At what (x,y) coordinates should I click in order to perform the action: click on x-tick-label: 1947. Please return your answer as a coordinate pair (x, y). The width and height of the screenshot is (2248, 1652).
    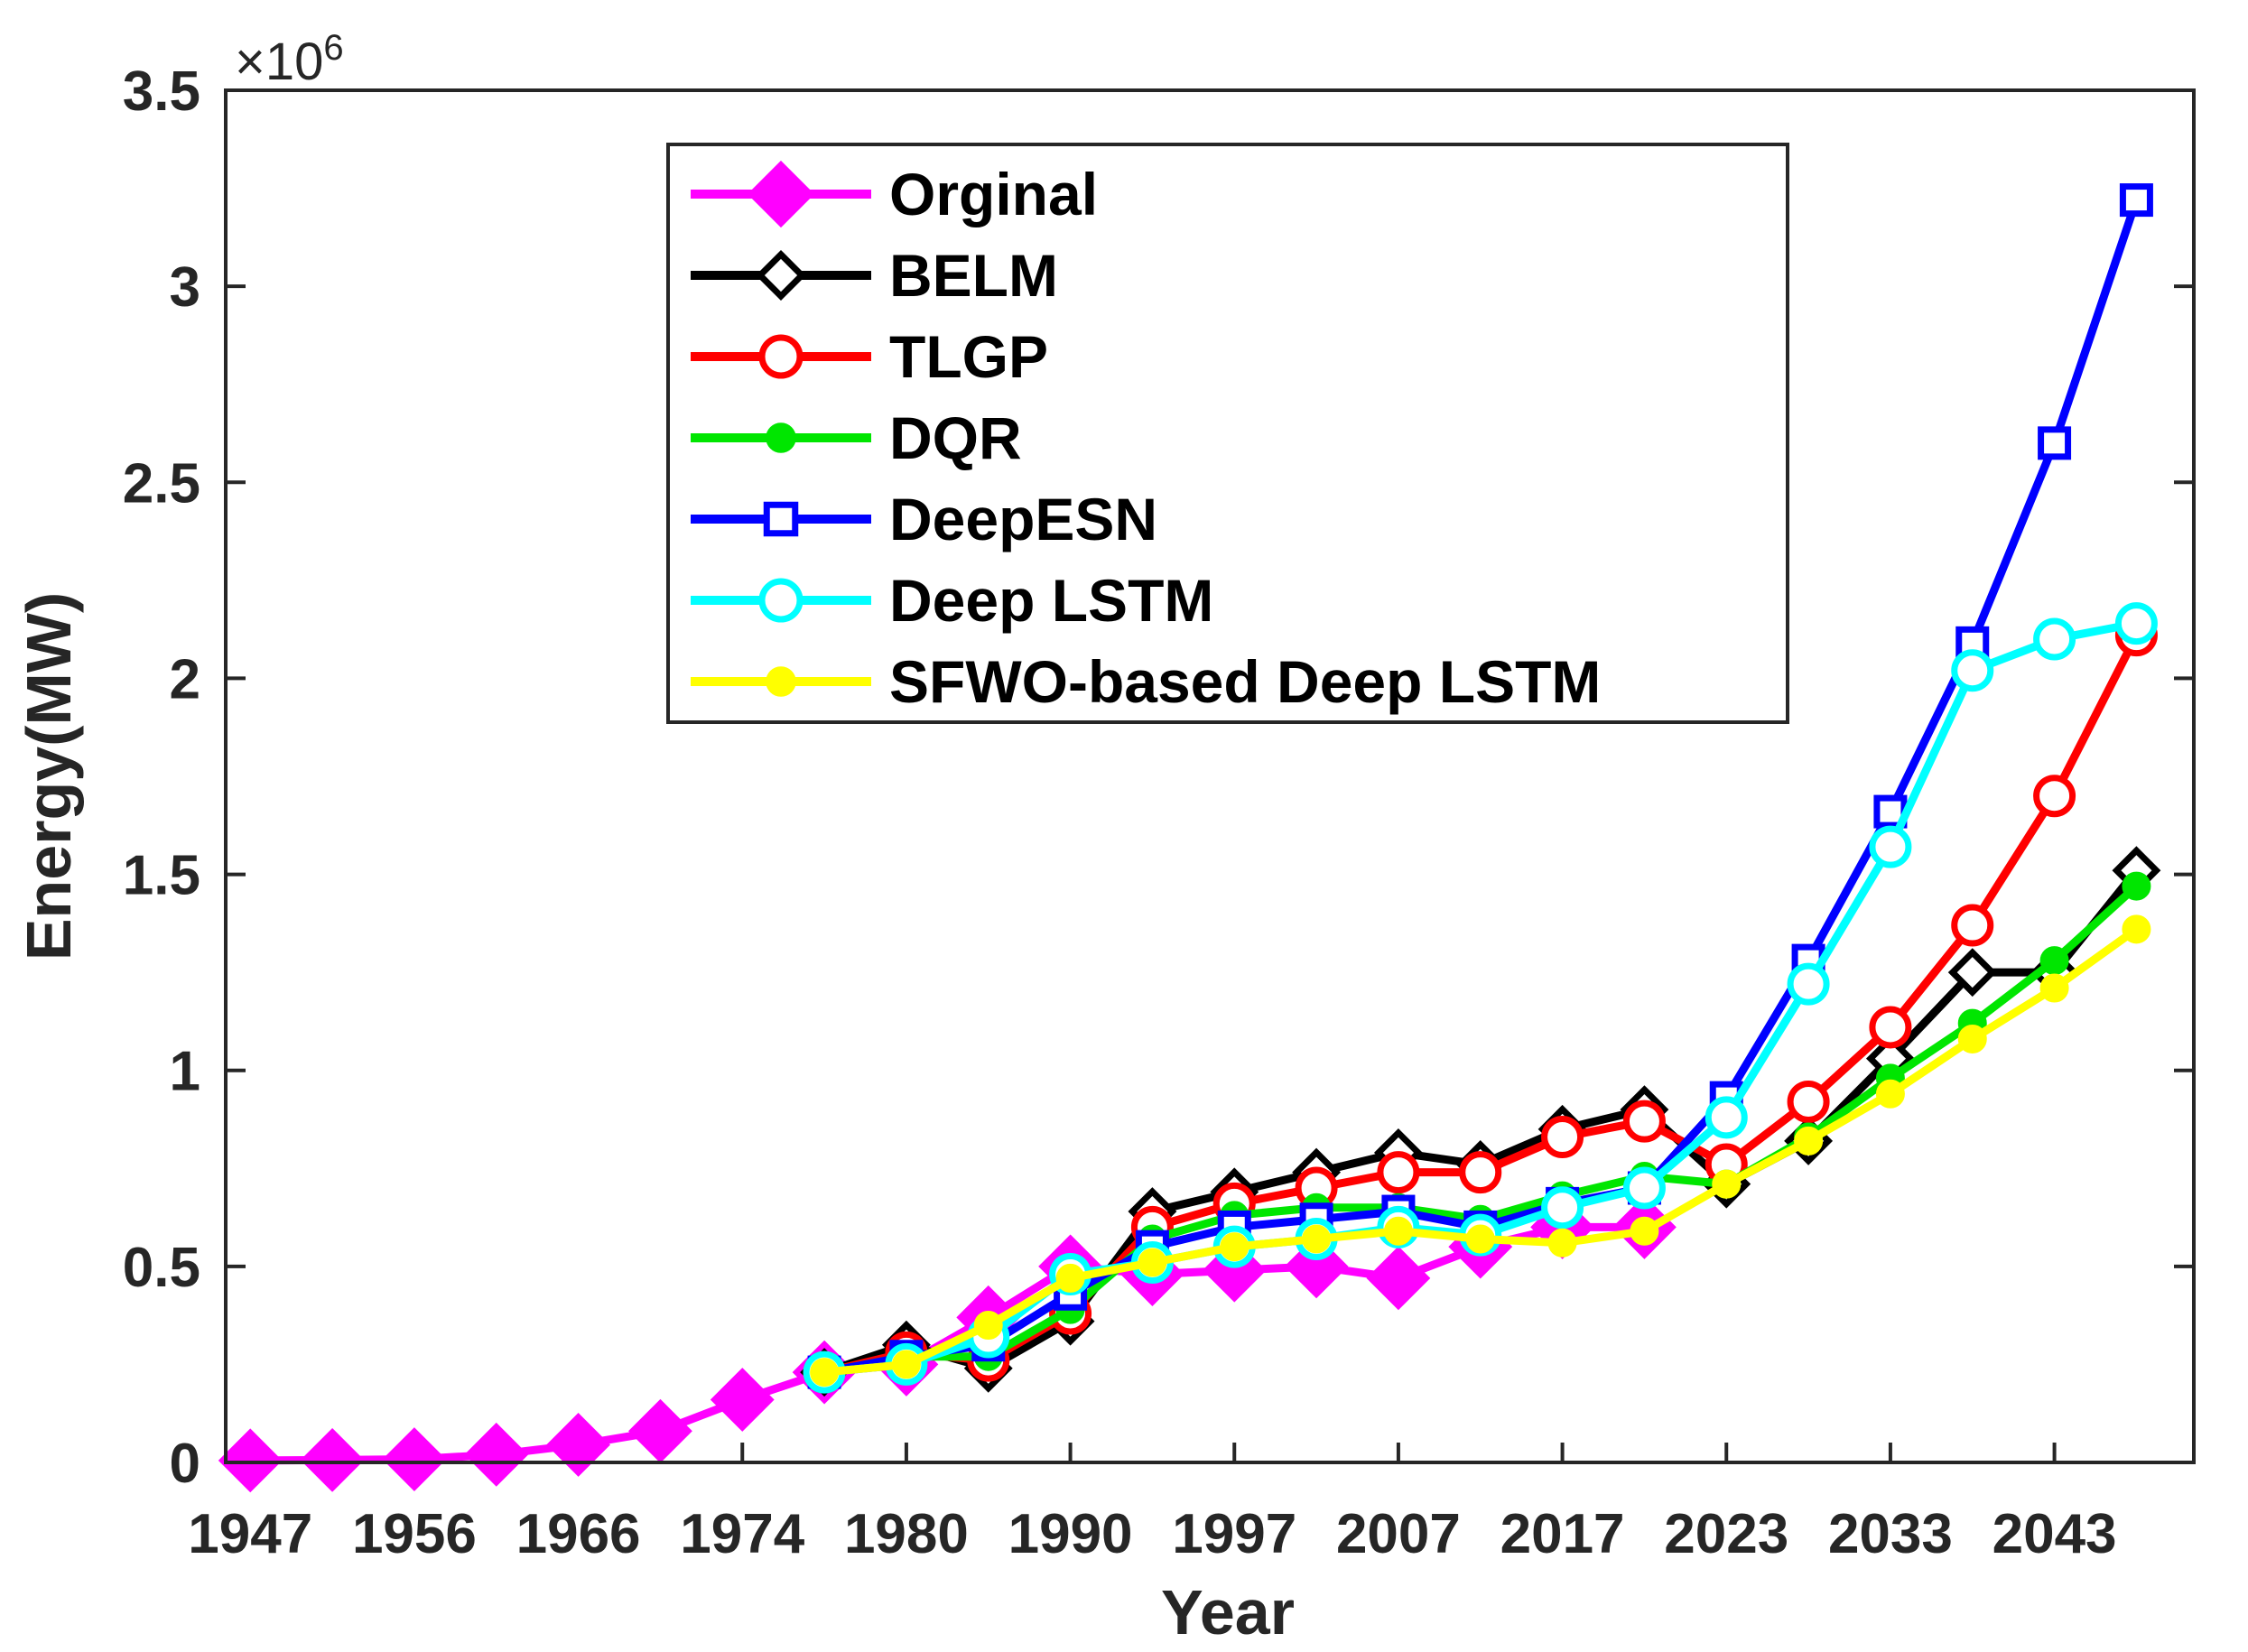
    Looking at the image, I should click on (250, 1534).